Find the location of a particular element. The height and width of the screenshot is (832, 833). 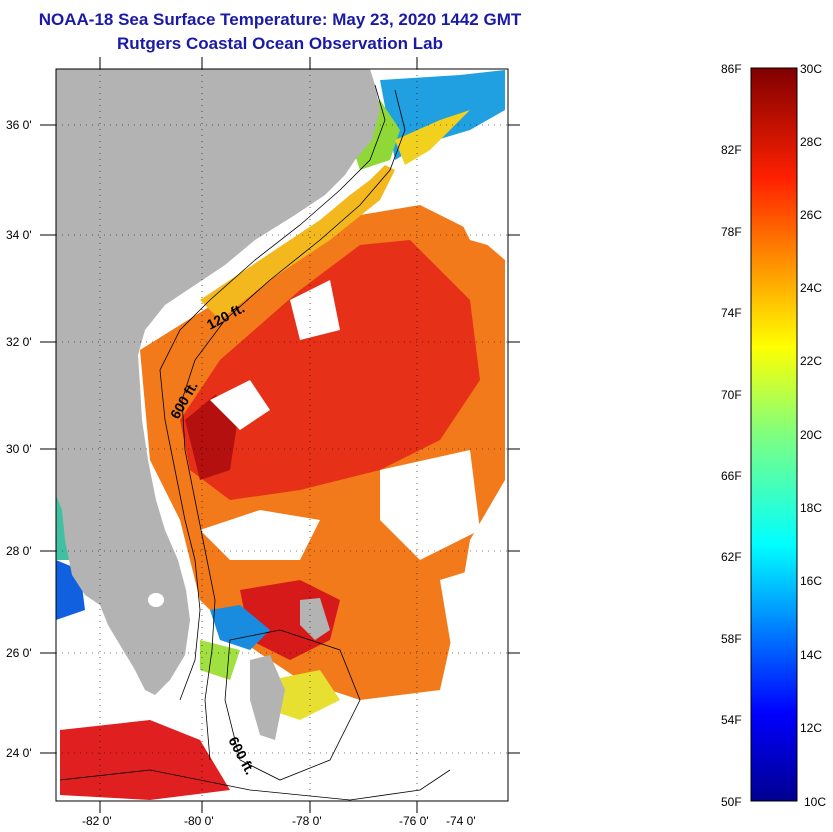

colorbar-label-c: 28C is located at coordinates (811, 142).